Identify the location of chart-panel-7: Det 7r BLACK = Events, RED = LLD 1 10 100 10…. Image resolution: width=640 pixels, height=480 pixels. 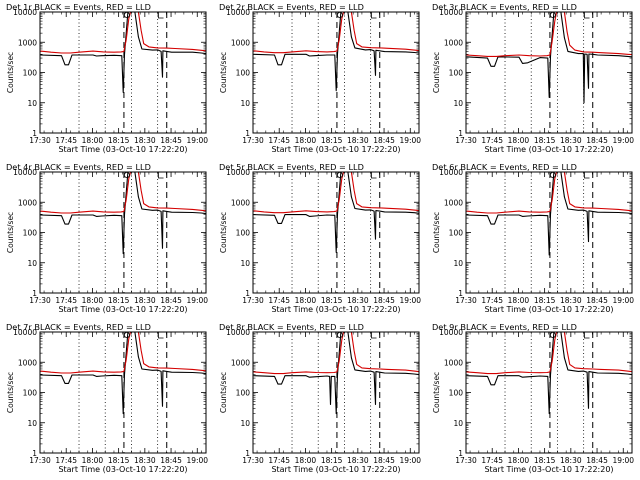
(107, 398).